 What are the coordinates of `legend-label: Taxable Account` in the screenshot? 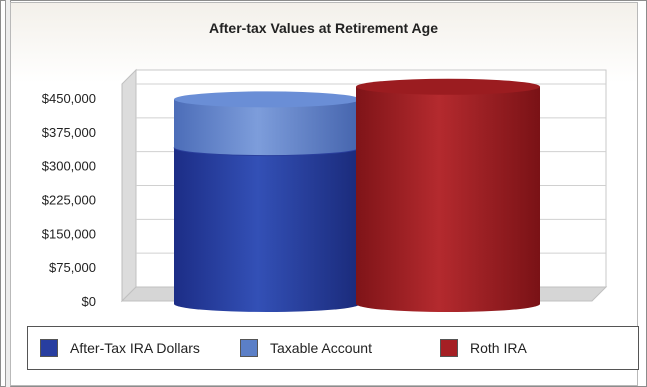 It's located at (321, 348).